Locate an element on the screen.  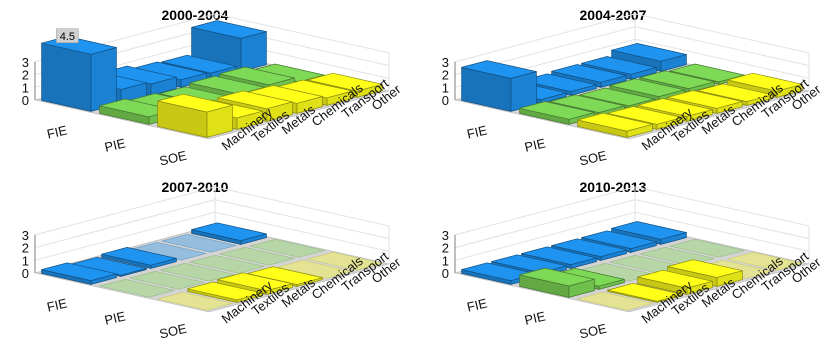
chart-title: 2000-2004 is located at coordinates (195, 15).